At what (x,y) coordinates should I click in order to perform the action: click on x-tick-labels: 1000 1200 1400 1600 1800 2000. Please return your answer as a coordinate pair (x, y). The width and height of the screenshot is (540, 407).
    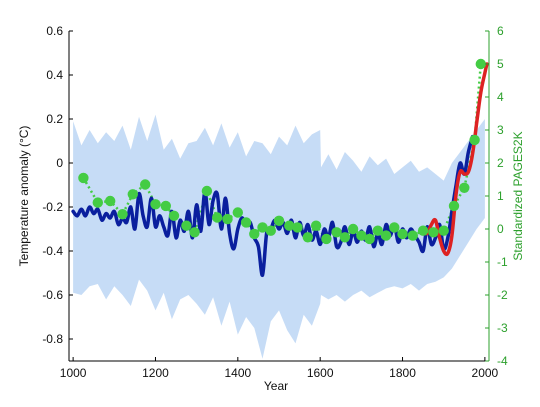
    Looking at the image, I should click on (279, 373).